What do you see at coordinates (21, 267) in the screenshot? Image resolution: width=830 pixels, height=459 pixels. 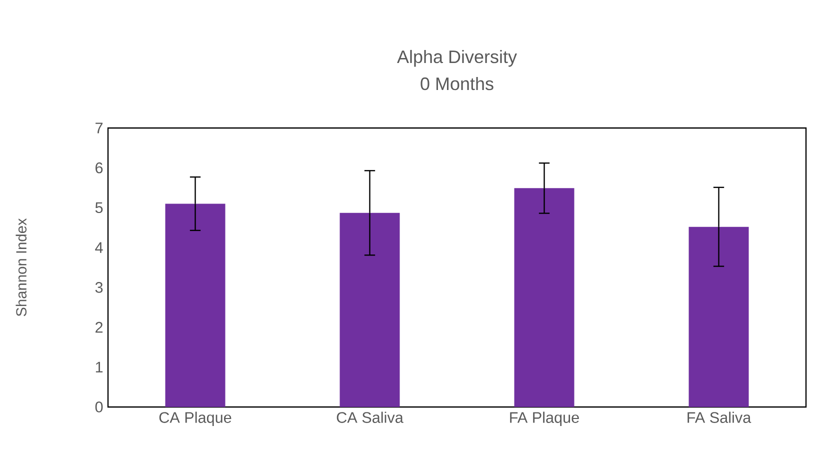 I see `y-axis-title: Shannon Index` at bounding box center [21, 267].